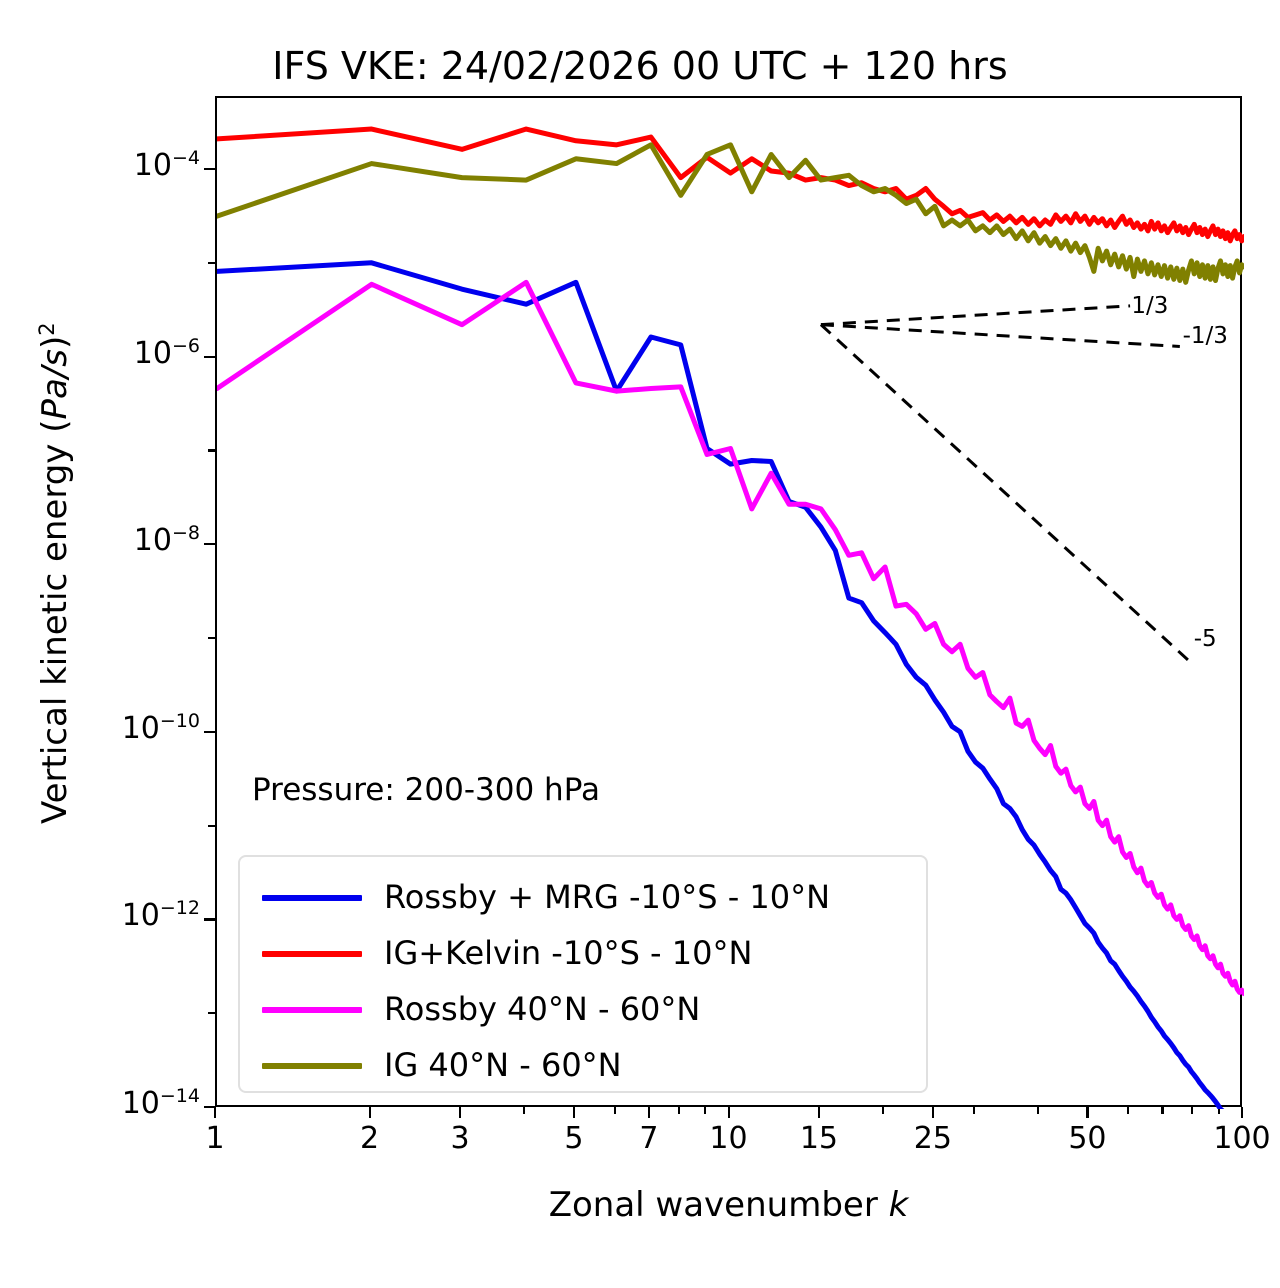  I want to click on legend-label-1: IG+Kelvin -10°S - 10°N, so click(568, 953).